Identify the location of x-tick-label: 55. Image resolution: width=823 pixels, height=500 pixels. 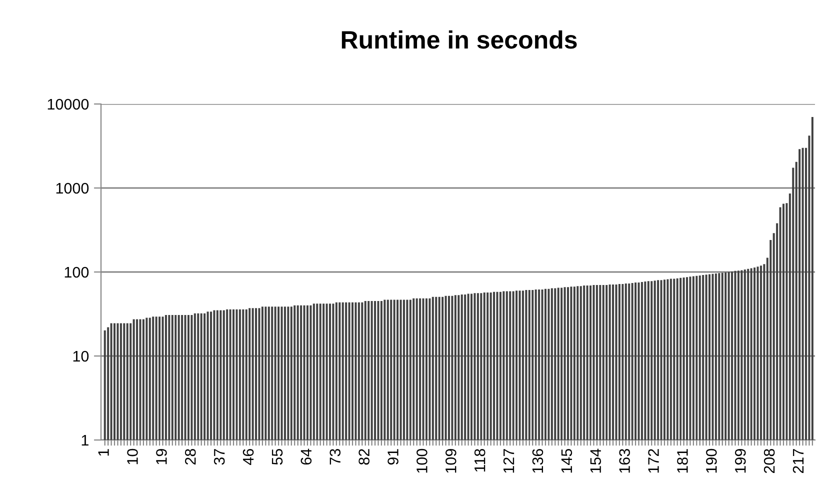
(277, 456).